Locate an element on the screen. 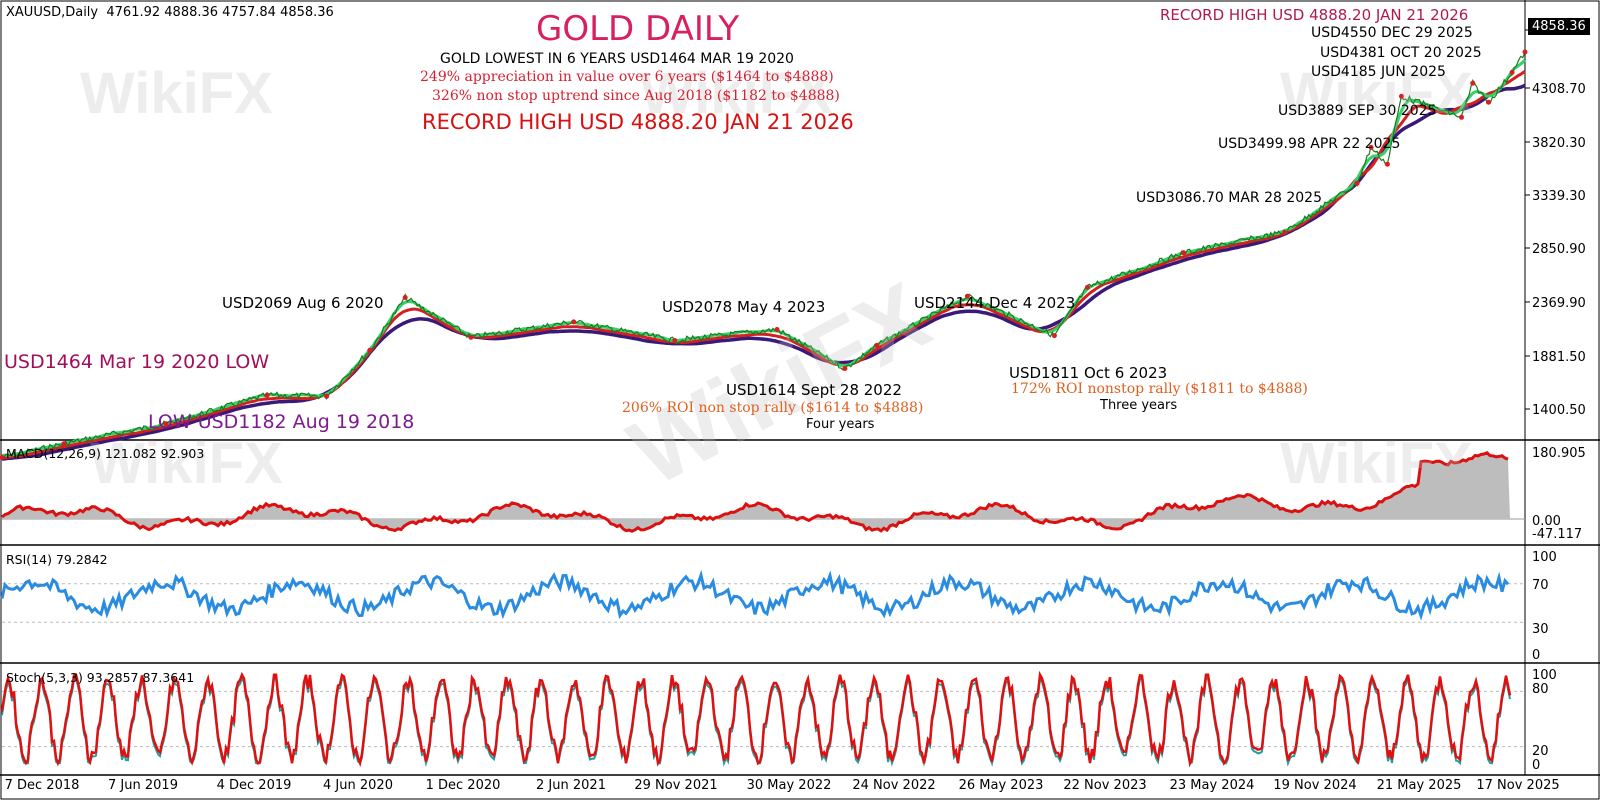 This screenshot has height=800, width=1600. x-tick-label: 30 May 2022 is located at coordinates (789, 785).